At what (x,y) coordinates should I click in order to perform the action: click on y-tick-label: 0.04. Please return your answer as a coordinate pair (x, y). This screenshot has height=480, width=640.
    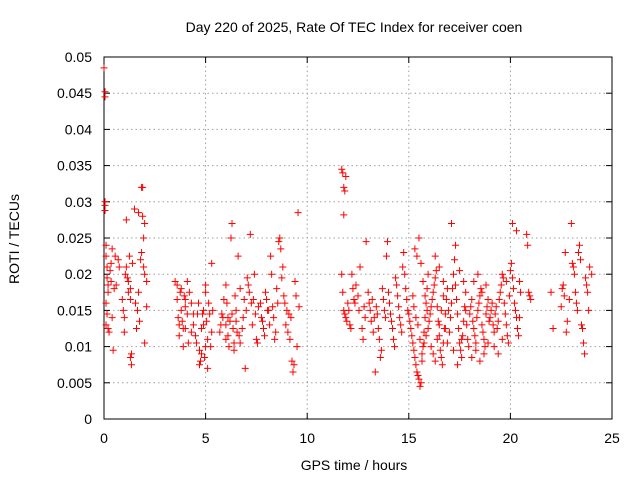
    Looking at the image, I should click on (78, 129).